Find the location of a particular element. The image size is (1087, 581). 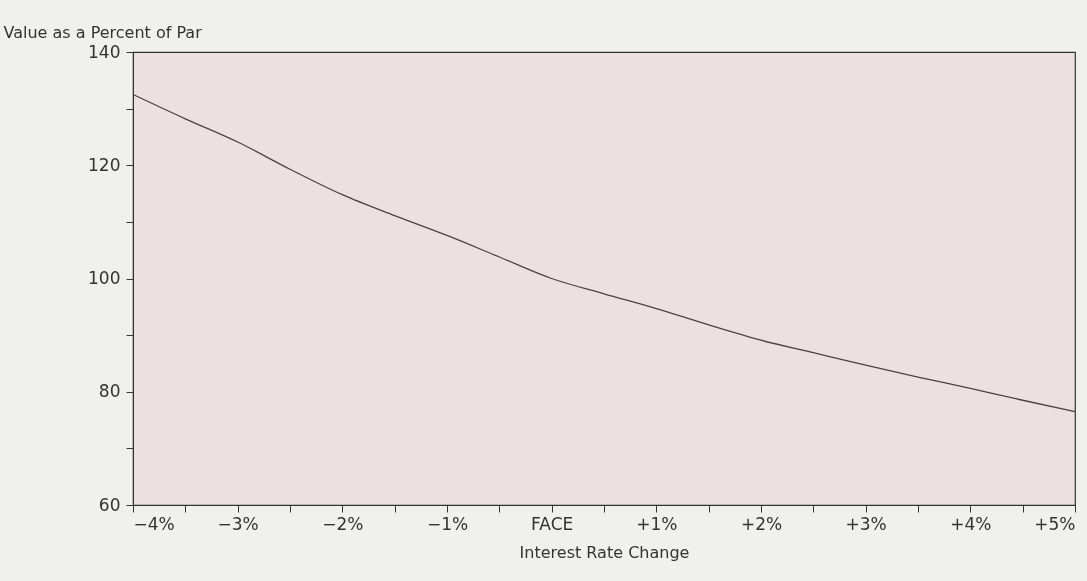

y-tick-label: 100 is located at coordinates (104, 278).